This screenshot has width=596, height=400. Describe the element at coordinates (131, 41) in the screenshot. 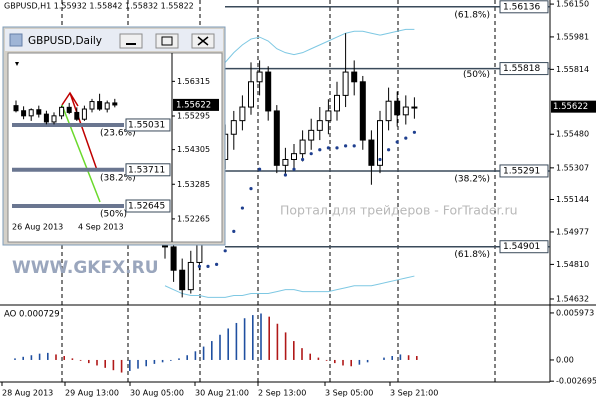

I see `minimize-button` at that location.